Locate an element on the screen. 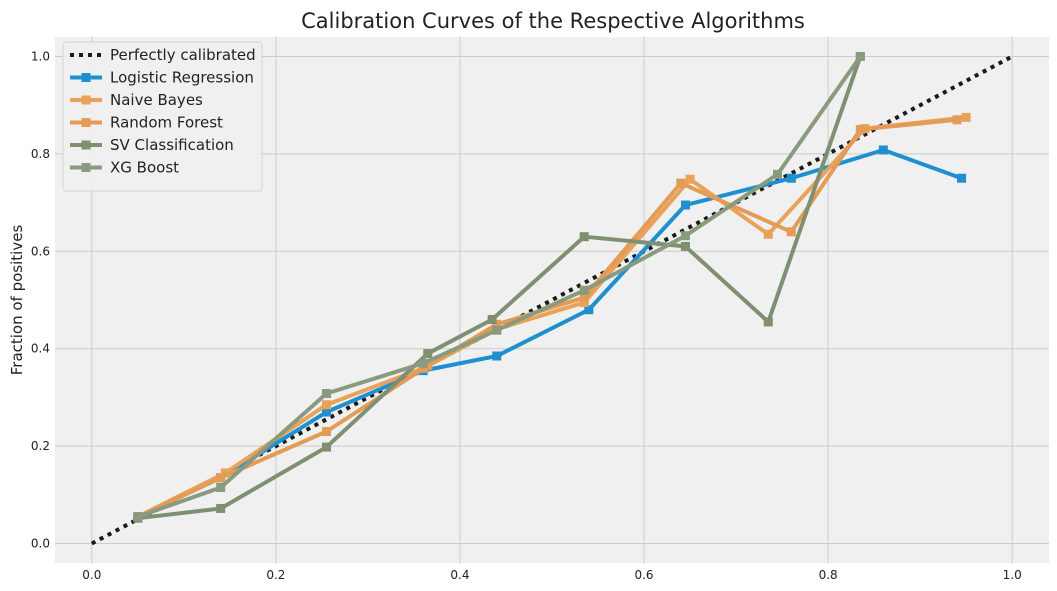  legend-box is located at coordinates (162, 116).